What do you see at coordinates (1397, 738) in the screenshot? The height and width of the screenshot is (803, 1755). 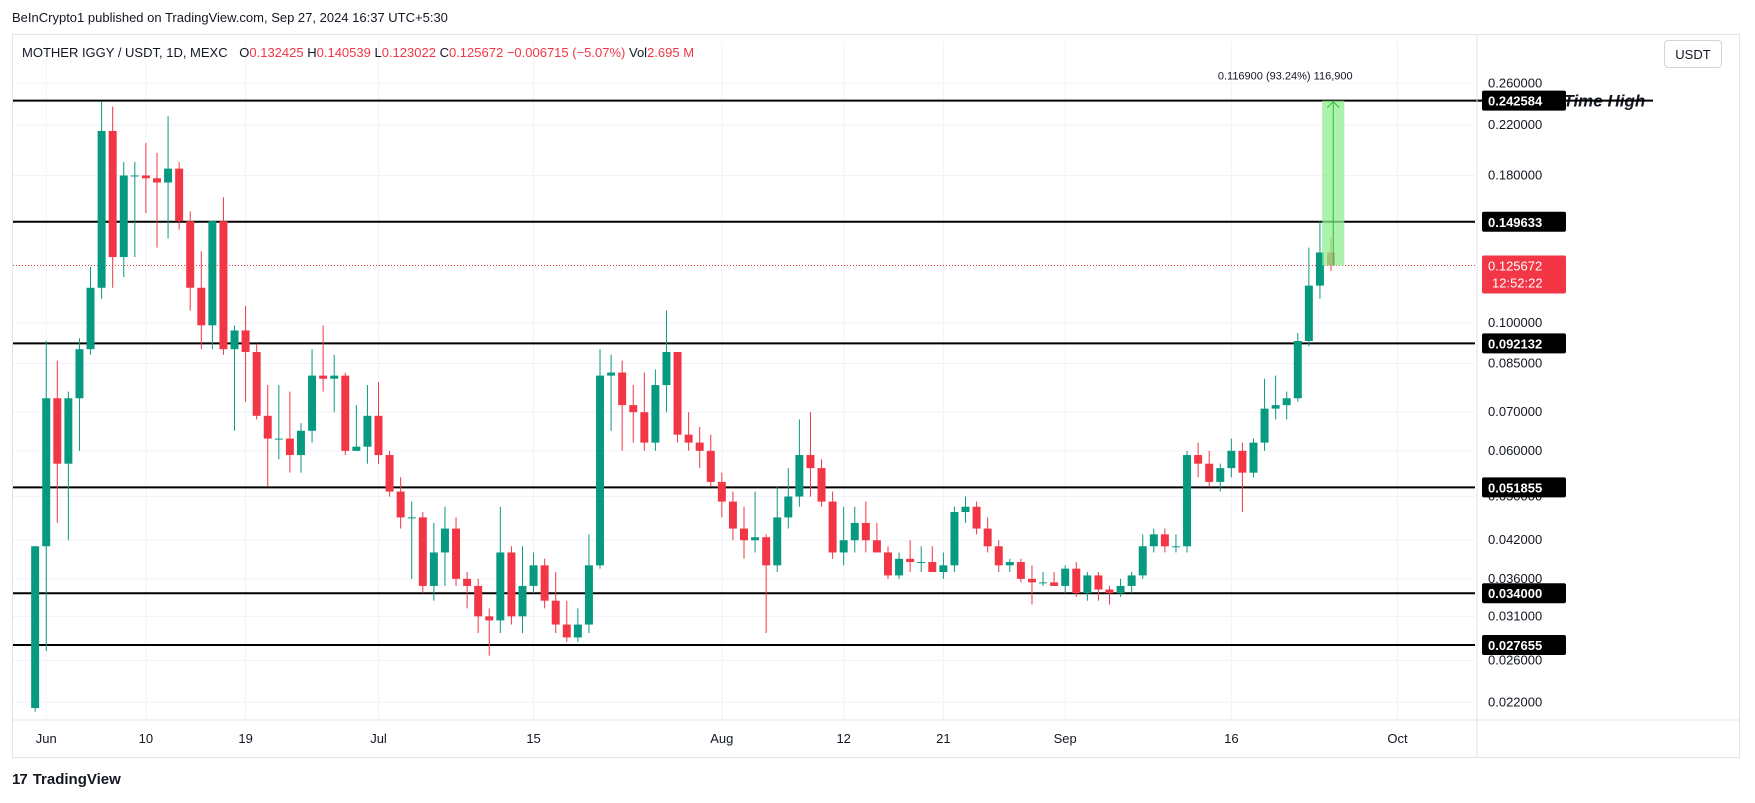 I see `x-tick-label: Oct` at bounding box center [1397, 738].